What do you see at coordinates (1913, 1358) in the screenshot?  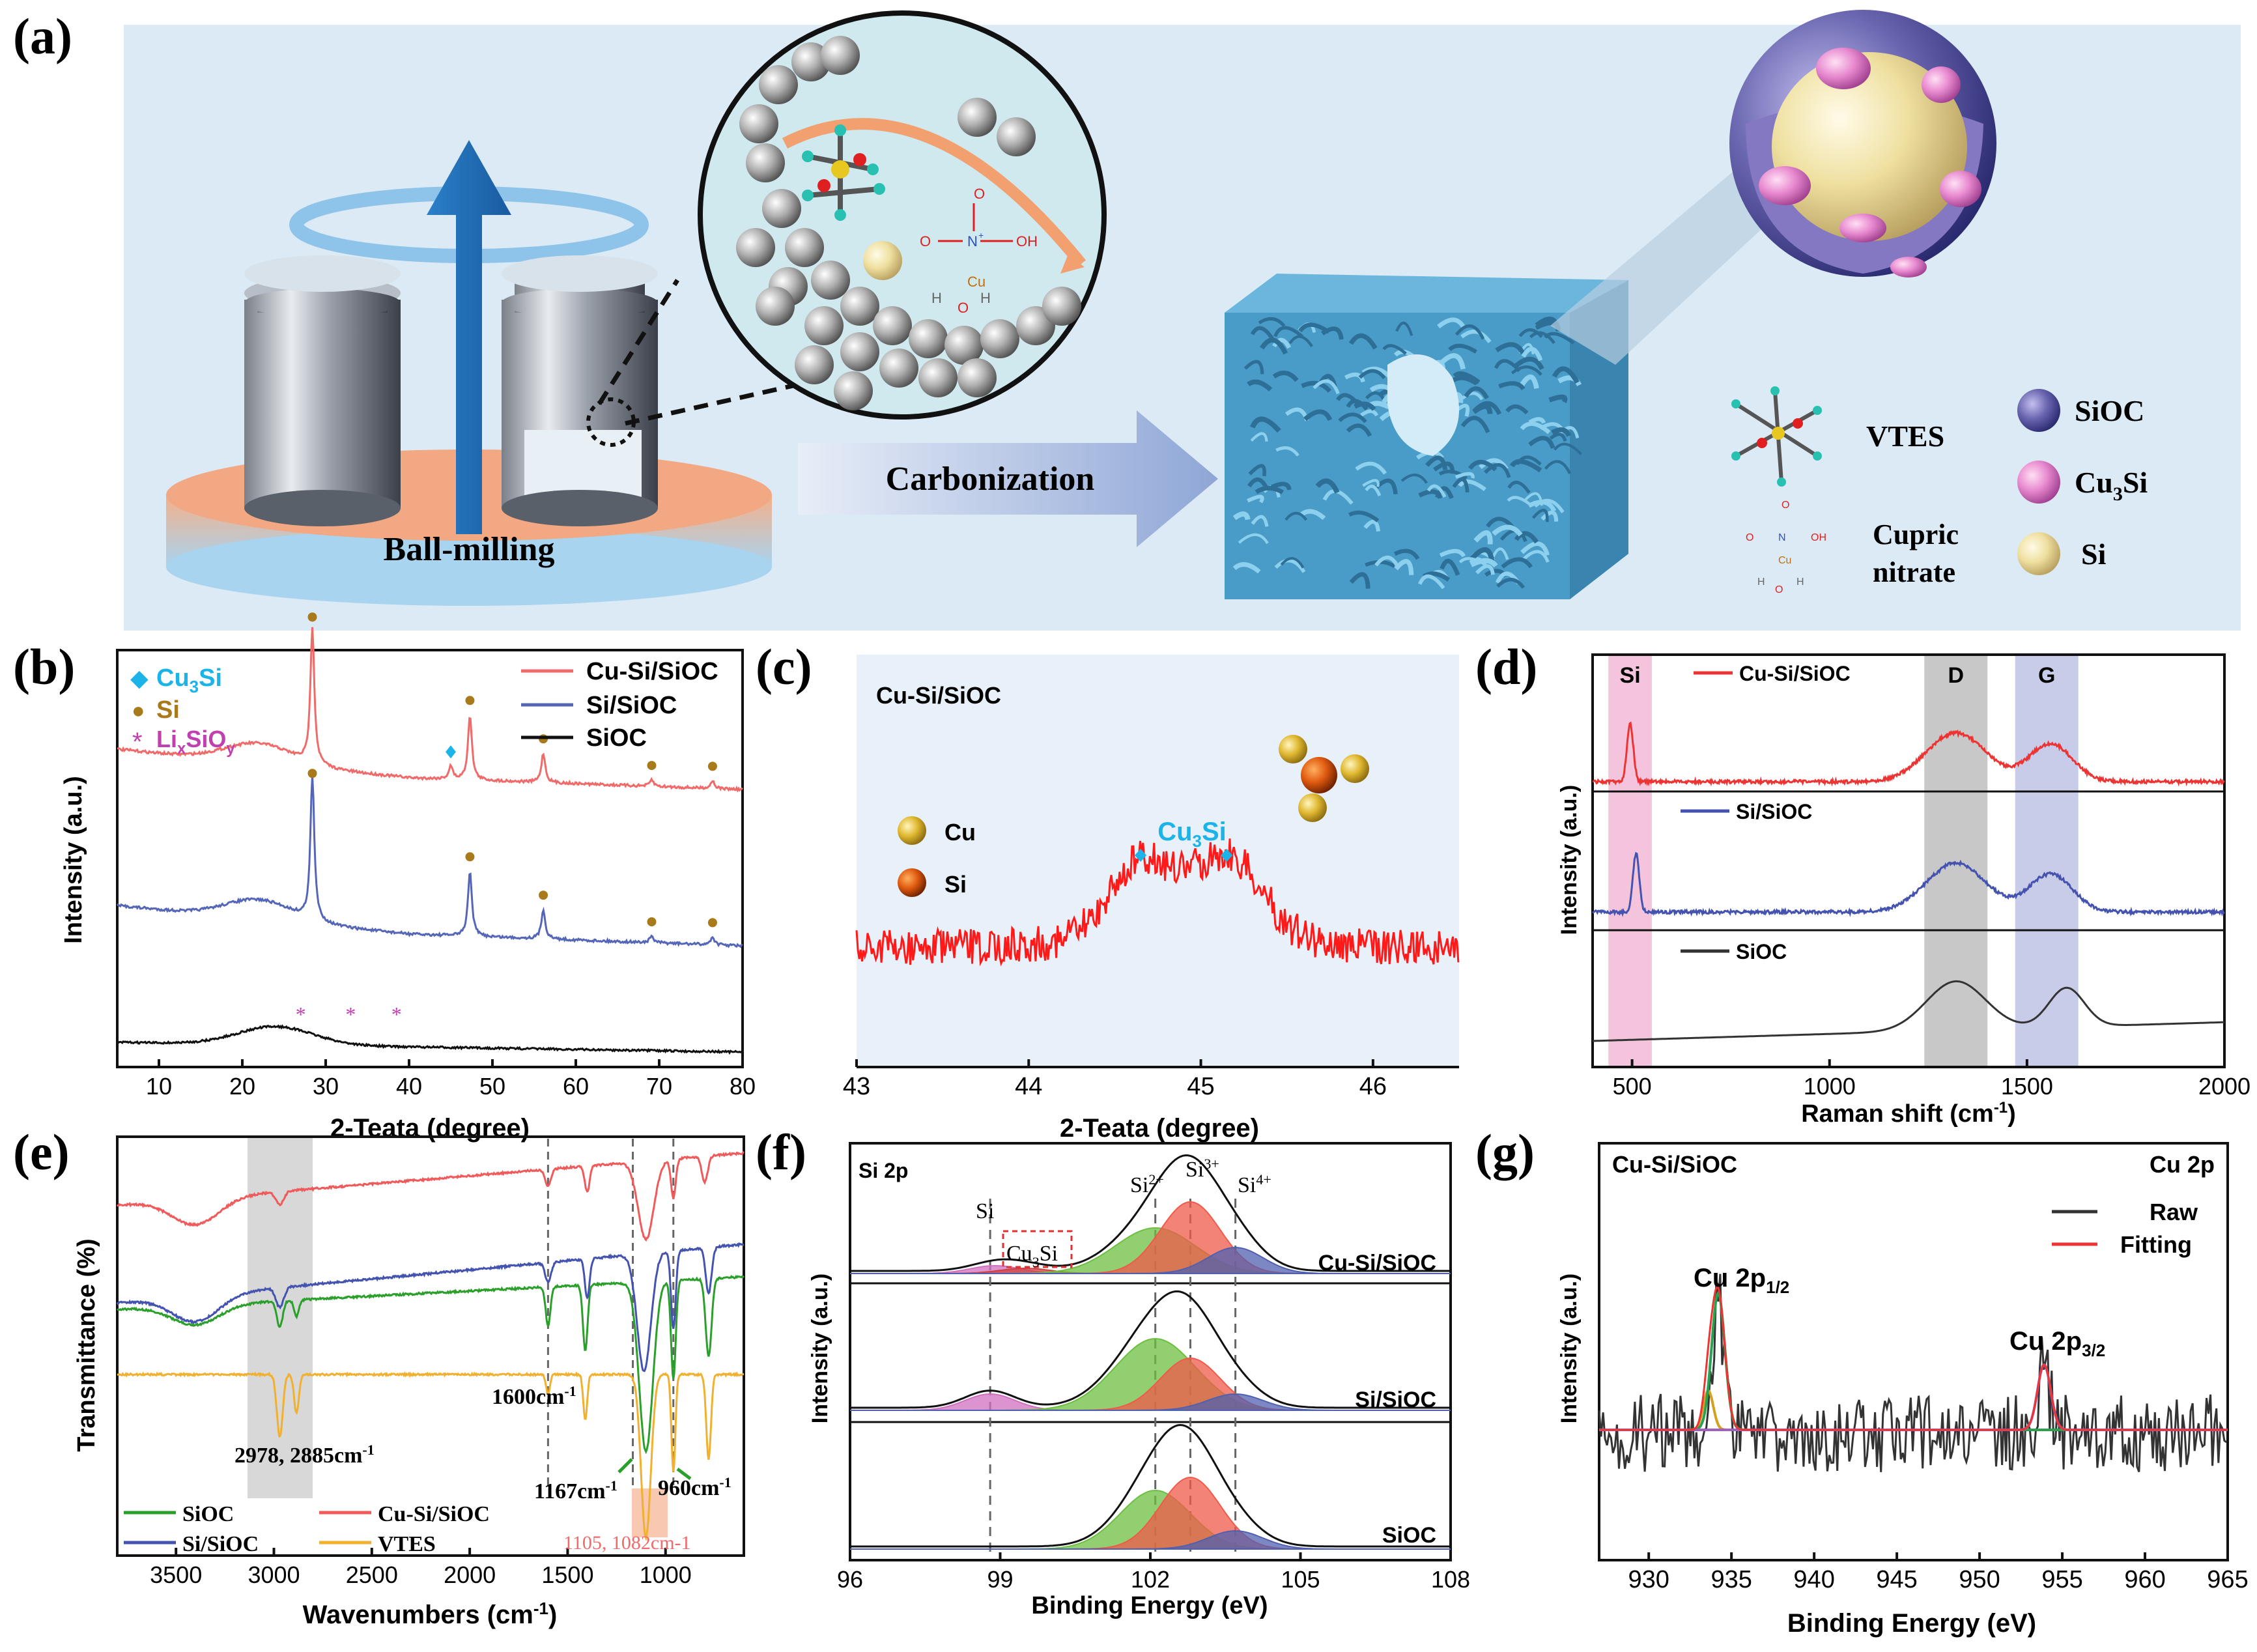 I see `fitting-line` at bounding box center [1913, 1358].